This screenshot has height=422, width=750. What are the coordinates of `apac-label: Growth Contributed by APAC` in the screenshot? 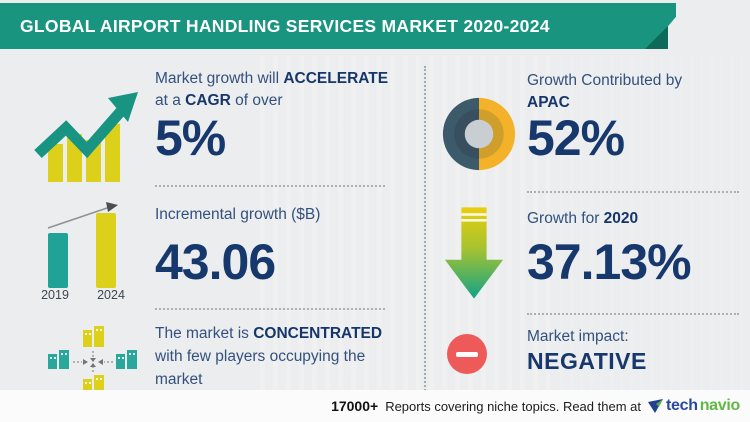 It's located at (634, 92).